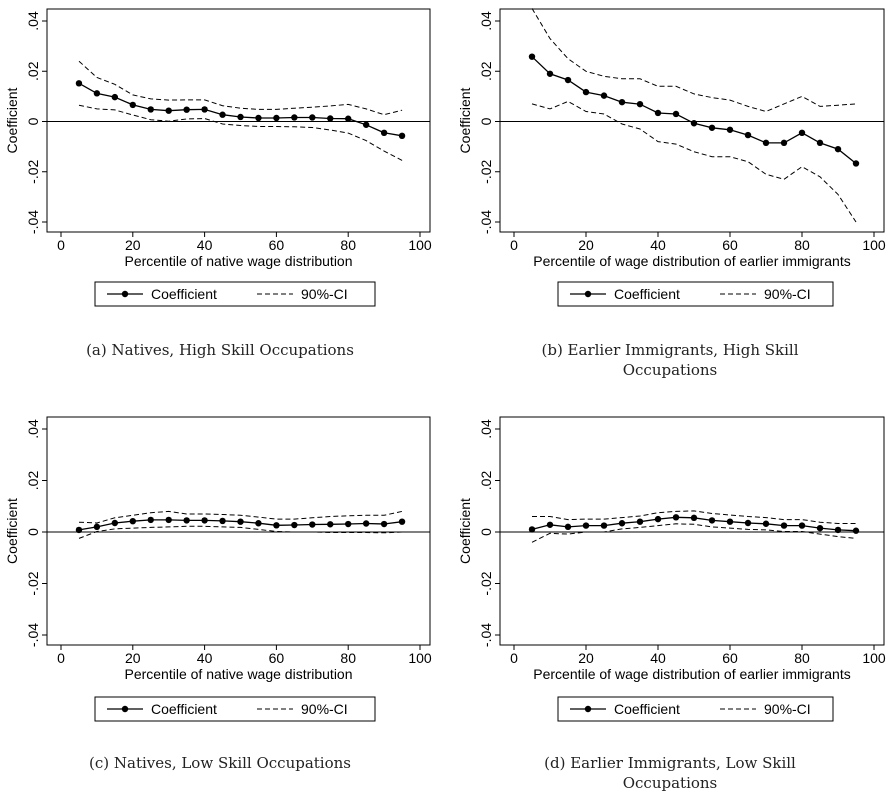 This screenshot has width=892, height=798. Describe the element at coordinates (220, 763) in the screenshot. I see `panel-caption: (c) Natives, Low Skill Occupations` at that location.